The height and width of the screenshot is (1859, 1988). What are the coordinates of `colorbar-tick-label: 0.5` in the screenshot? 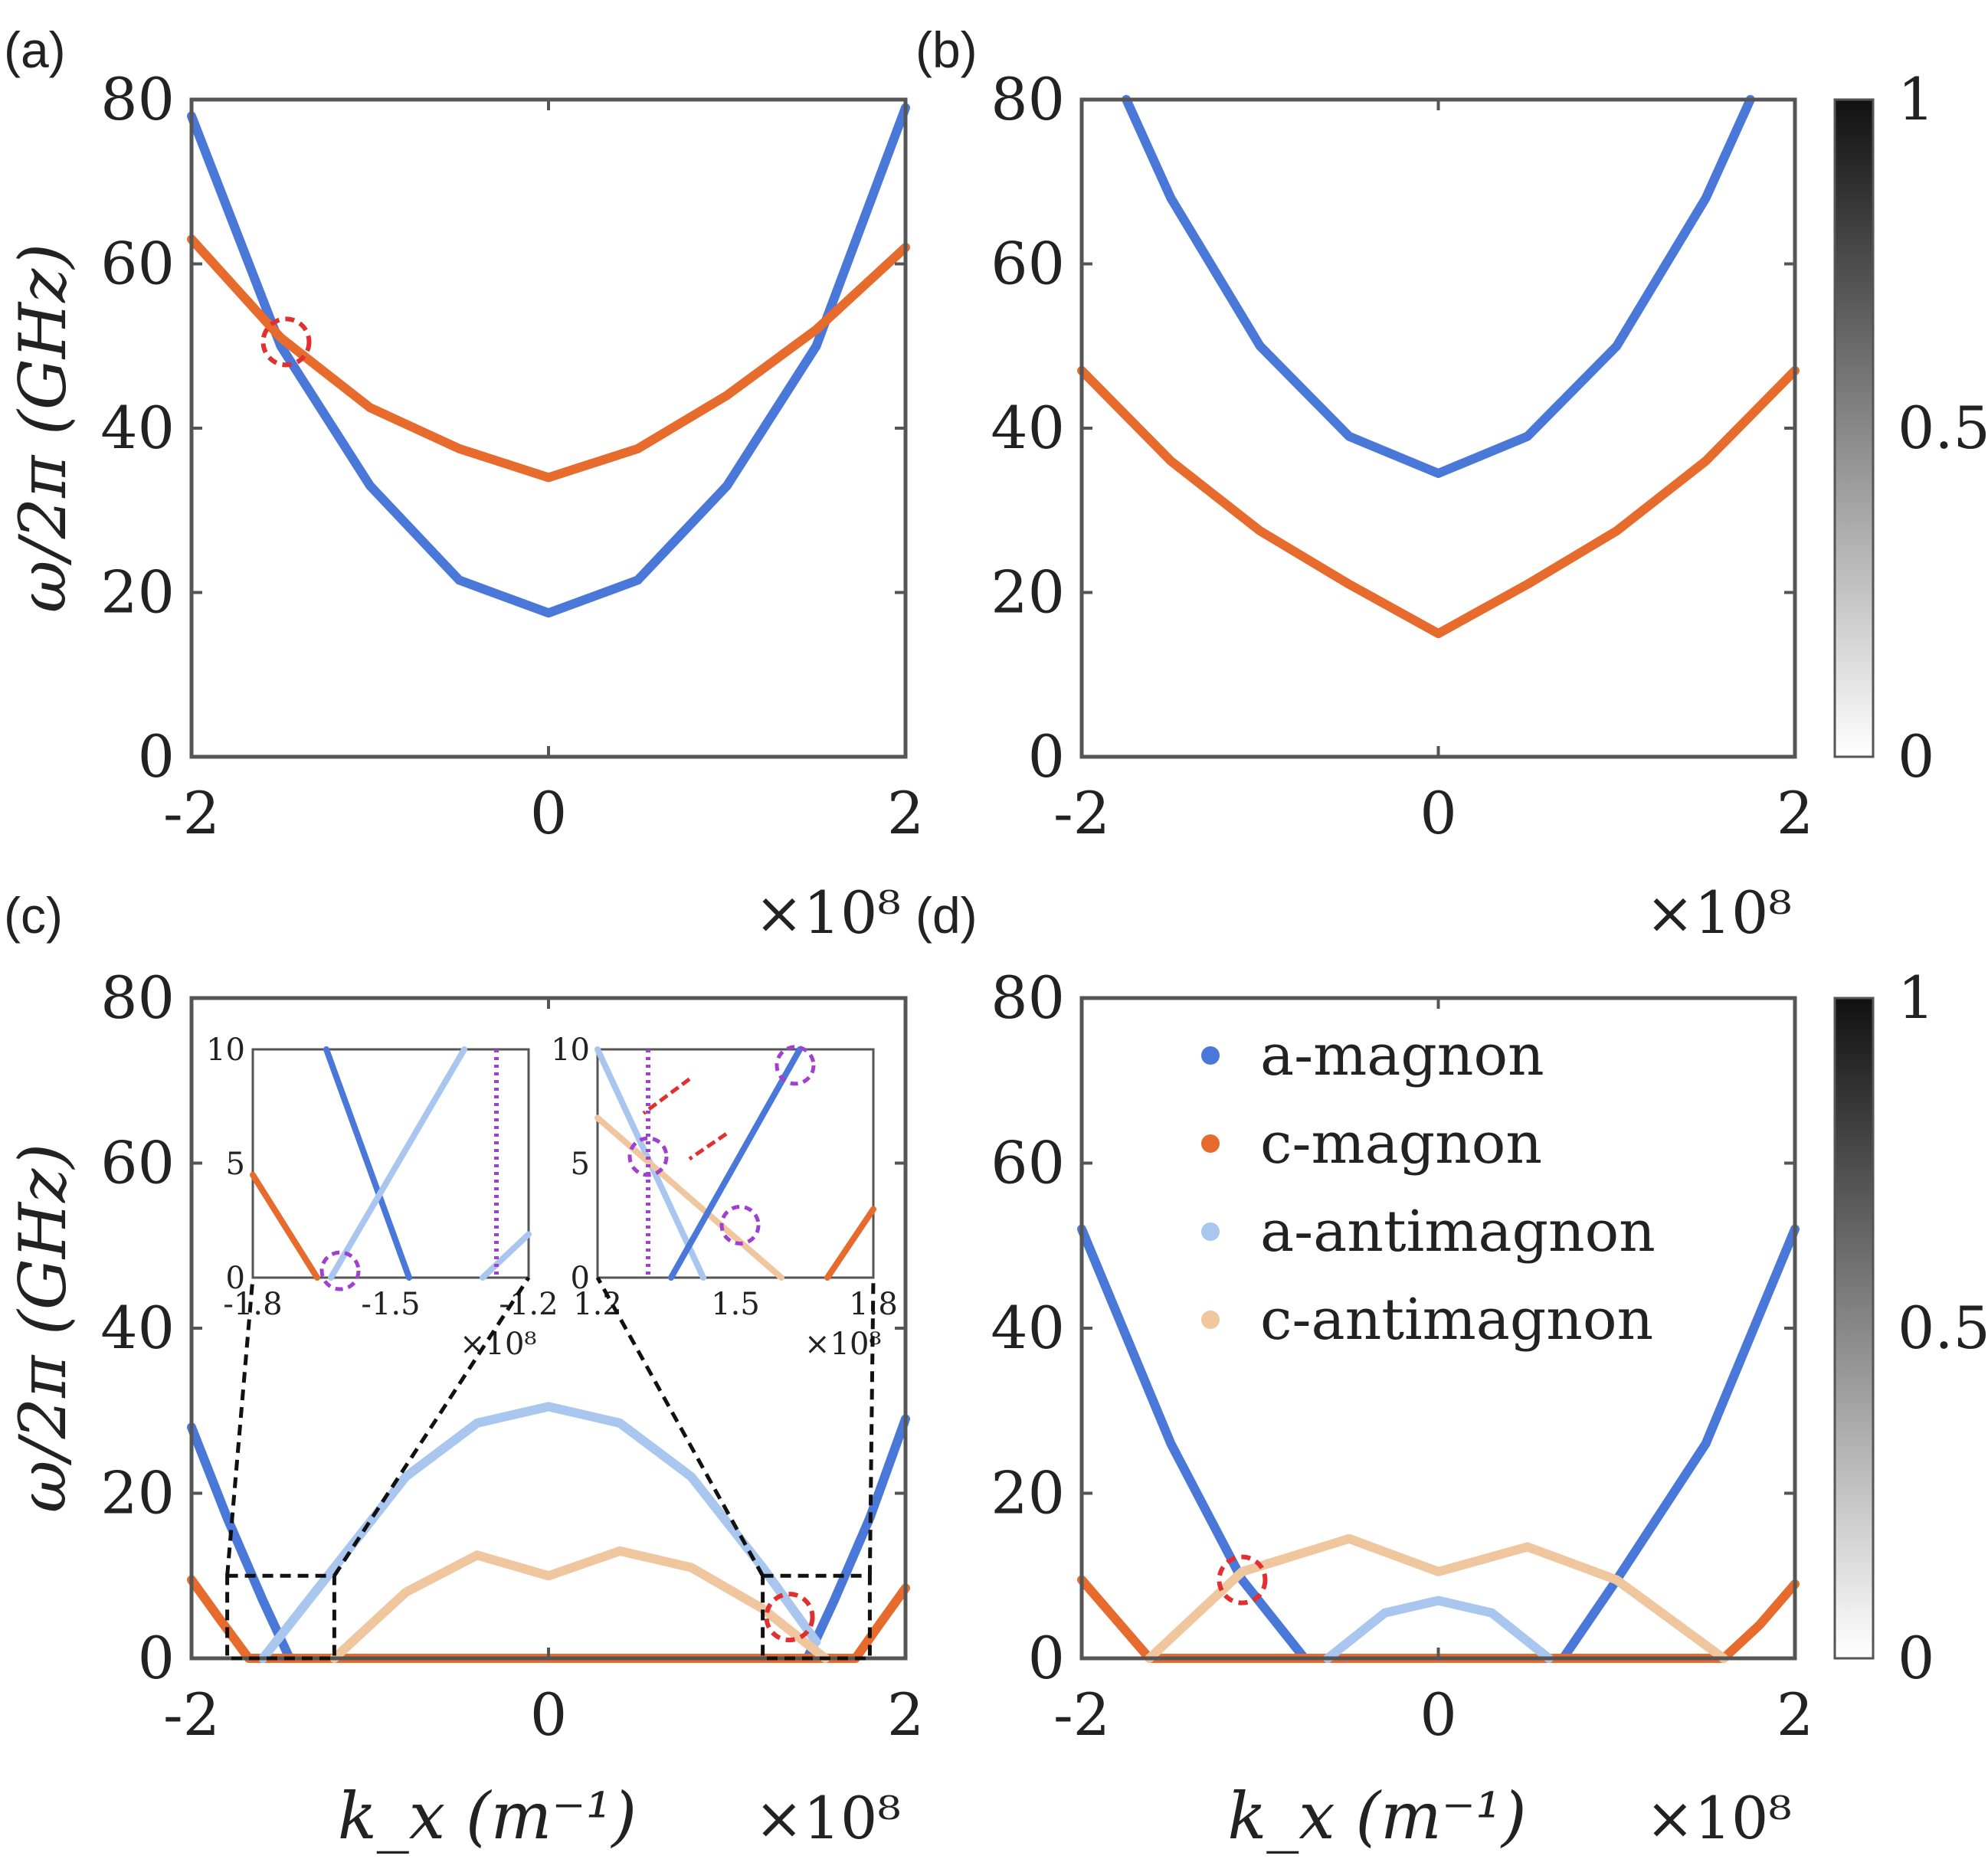 It's located at (1943, 428).